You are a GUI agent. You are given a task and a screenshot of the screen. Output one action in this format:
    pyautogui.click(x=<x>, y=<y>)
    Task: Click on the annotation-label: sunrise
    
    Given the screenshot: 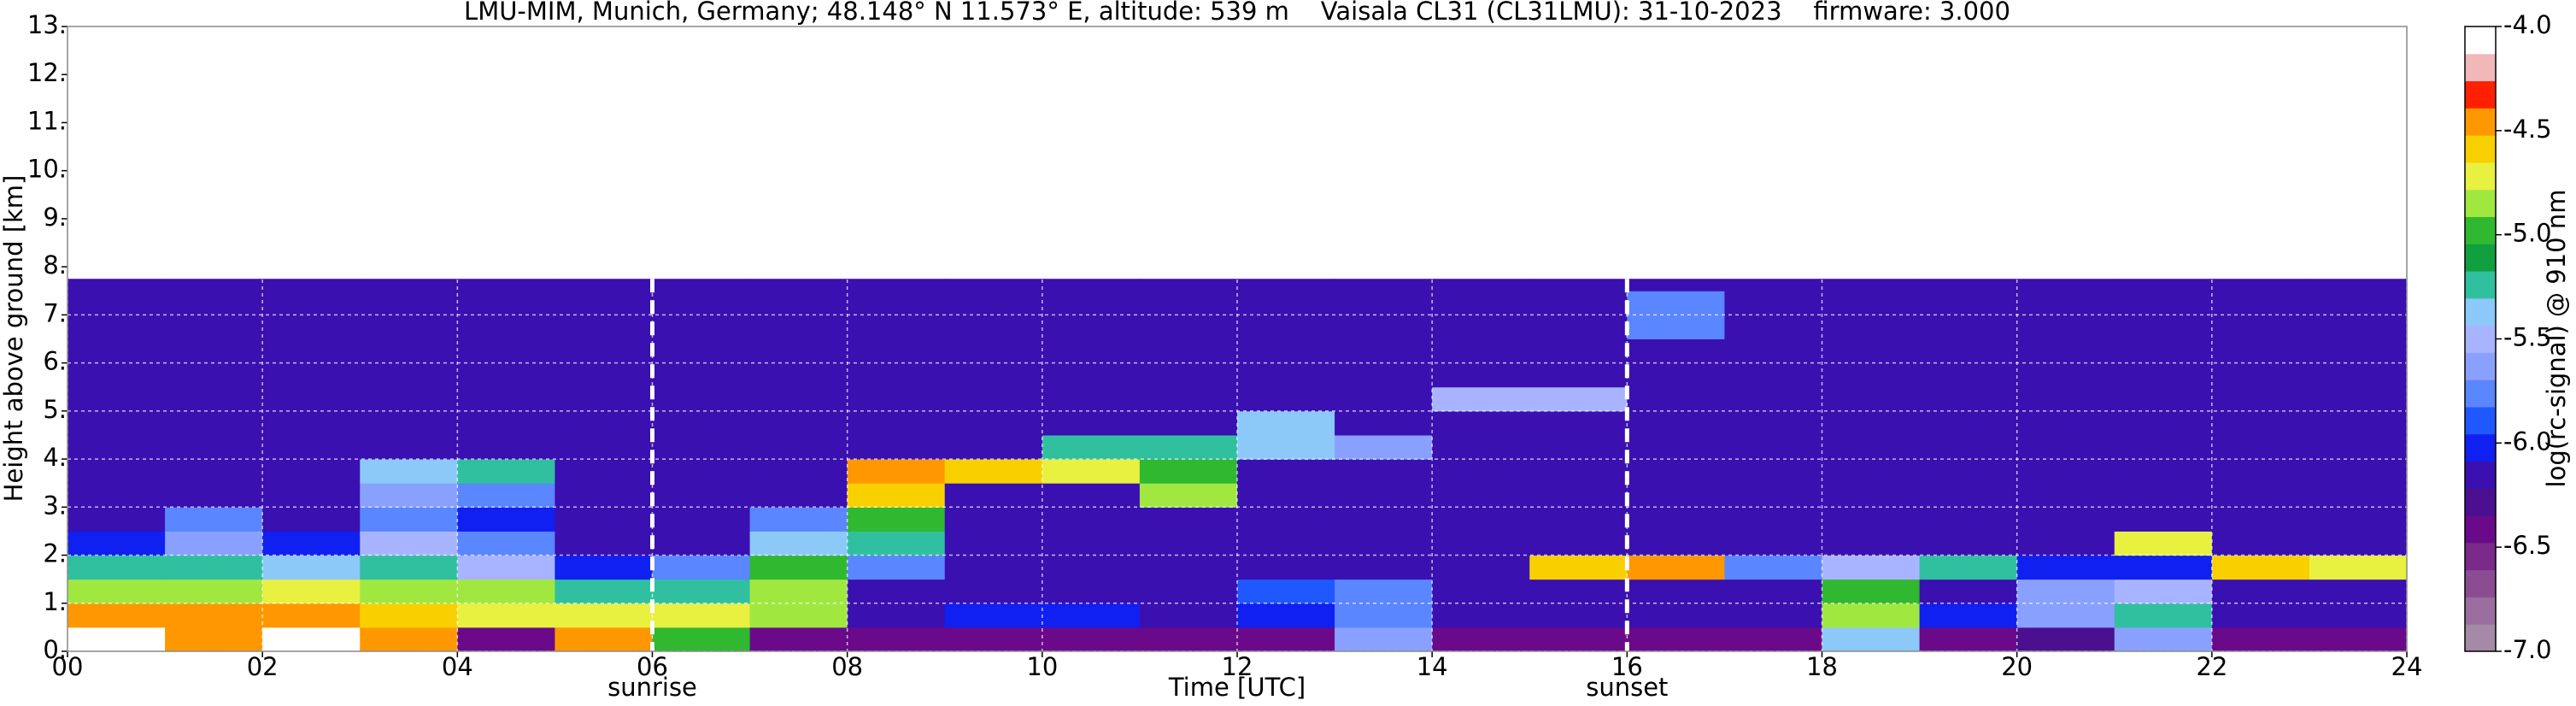 What is the action you would take?
    pyautogui.click(x=652, y=687)
    